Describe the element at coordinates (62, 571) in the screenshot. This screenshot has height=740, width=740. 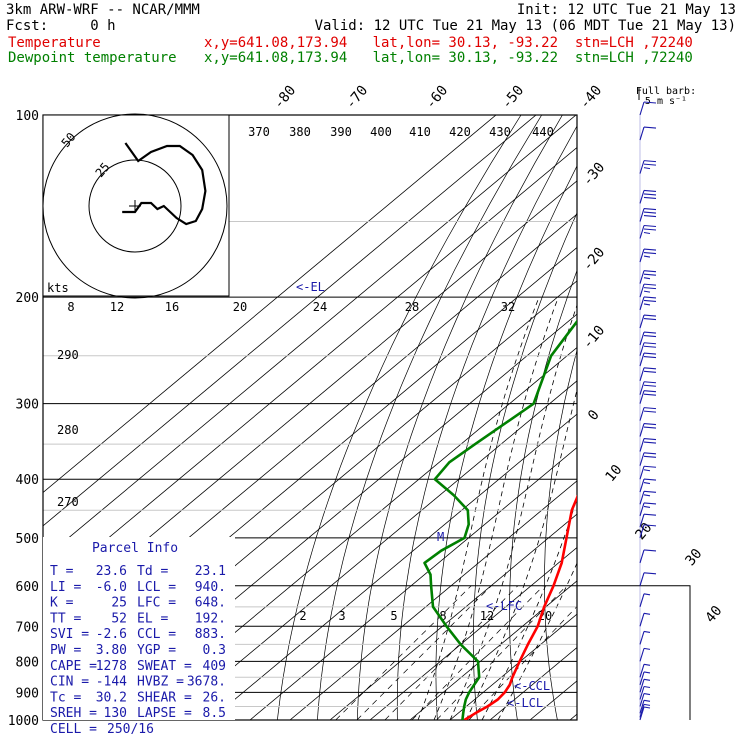
I see `parcel-label: T =` at that location.